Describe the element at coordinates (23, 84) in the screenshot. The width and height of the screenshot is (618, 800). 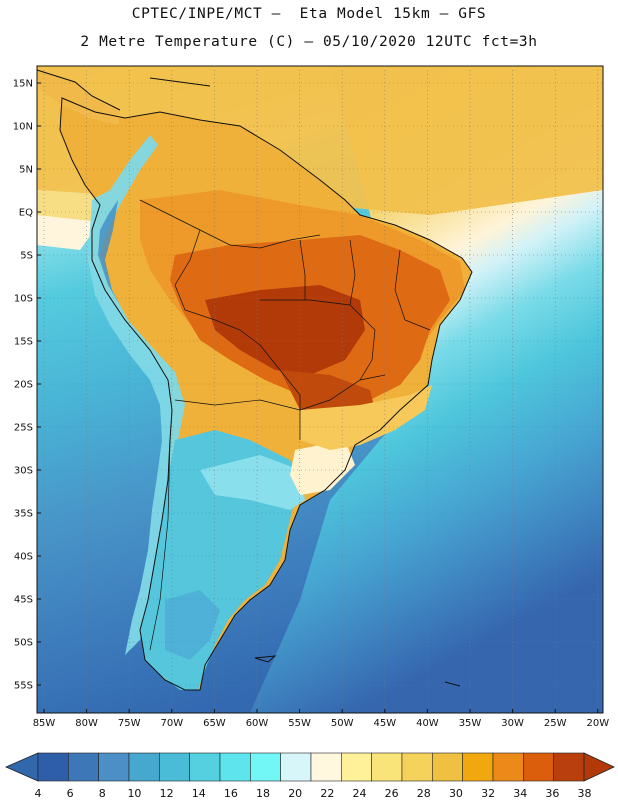
I see `lat-label: 15N` at that location.